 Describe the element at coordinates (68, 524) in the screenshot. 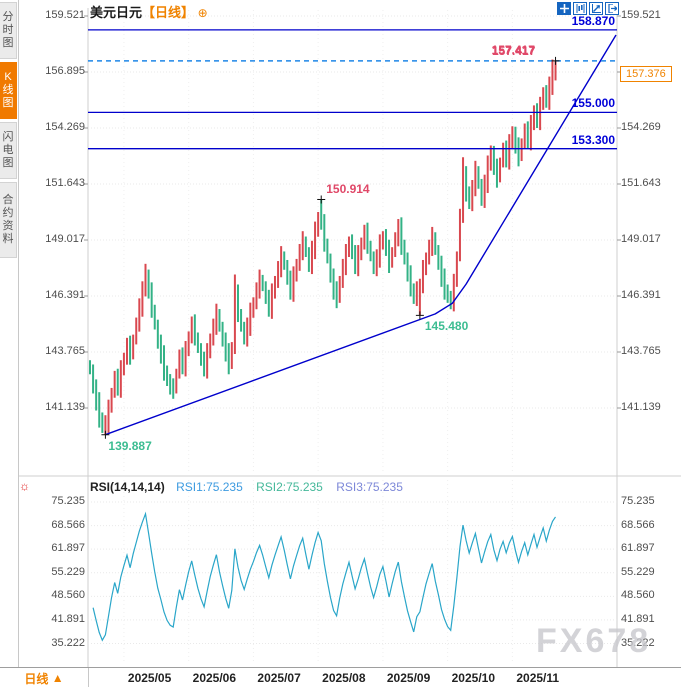

I see `rsi-y-axis-label-left: 68.566` at that location.